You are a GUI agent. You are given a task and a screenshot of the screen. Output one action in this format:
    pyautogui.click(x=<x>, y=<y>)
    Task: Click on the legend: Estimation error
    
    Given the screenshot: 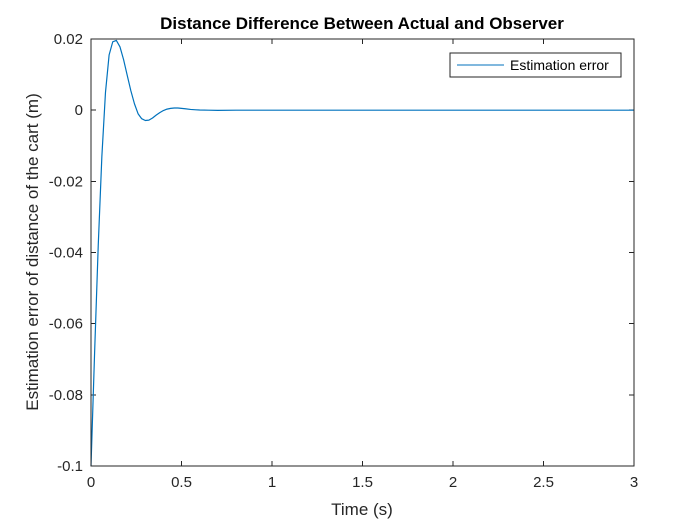 What is the action you would take?
    pyautogui.click(x=535, y=65)
    